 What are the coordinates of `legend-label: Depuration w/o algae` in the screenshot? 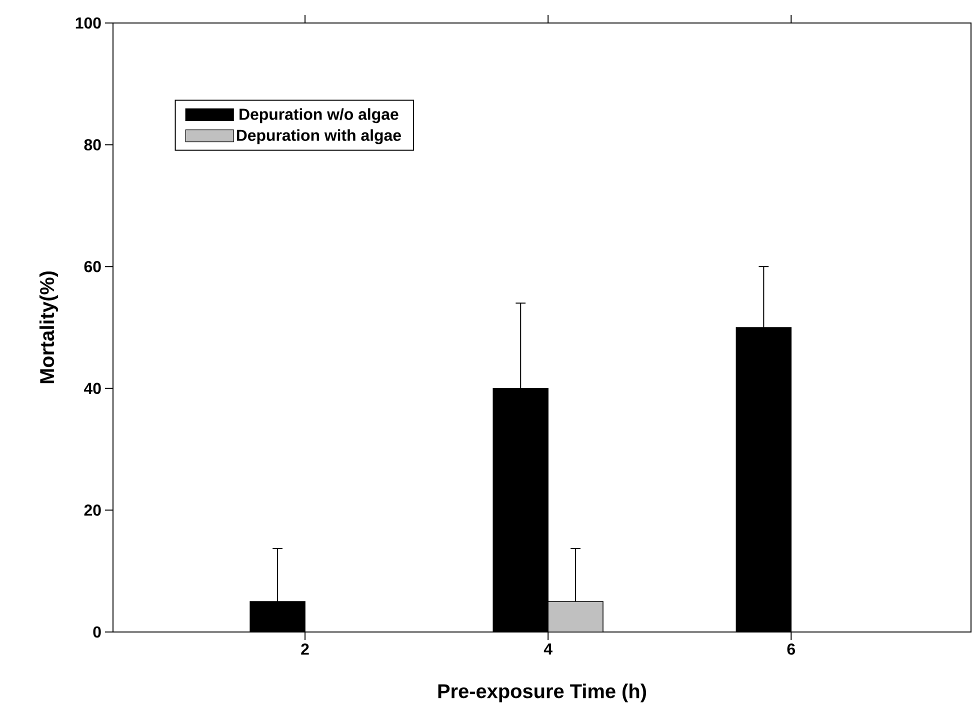 It's located at (319, 116).